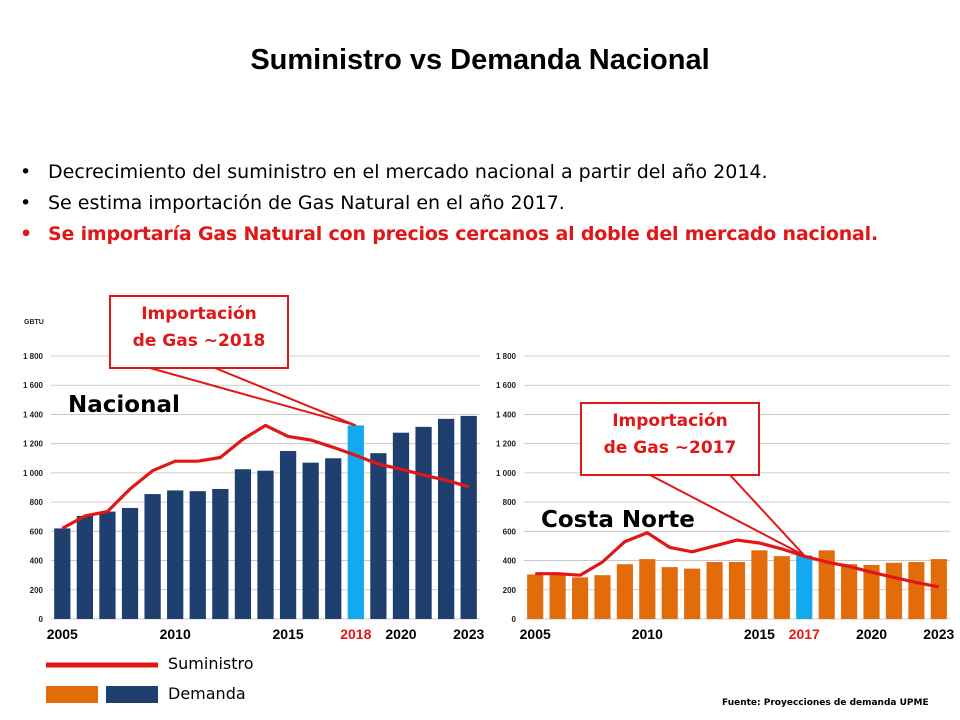 This screenshot has height=720, width=960. What do you see at coordinates (199, 314) in the screenshot?
I see `callout-nacional-line1: Importación` at bounding box center [199, 314].